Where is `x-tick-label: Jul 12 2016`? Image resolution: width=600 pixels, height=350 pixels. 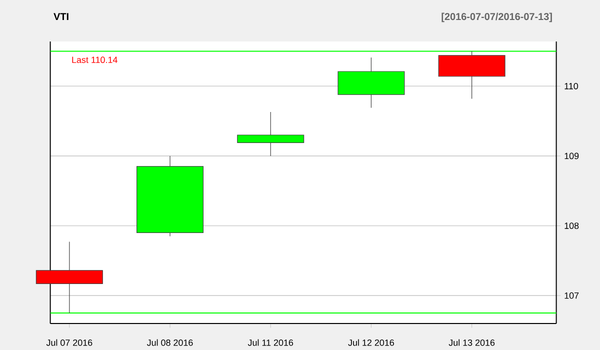
x-tick-label: Jul 12 2016 is located at coordinates (371, 342).